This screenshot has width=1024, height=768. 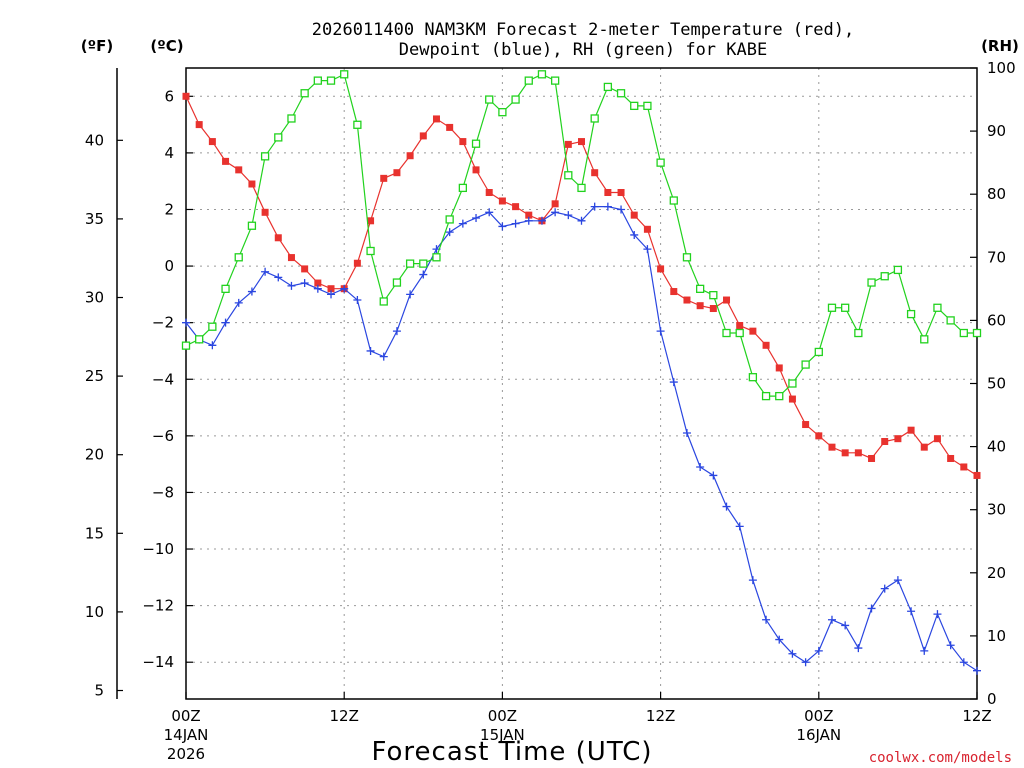 I want to click on celsius-tick-label: −10, so click(x=158, y=549).